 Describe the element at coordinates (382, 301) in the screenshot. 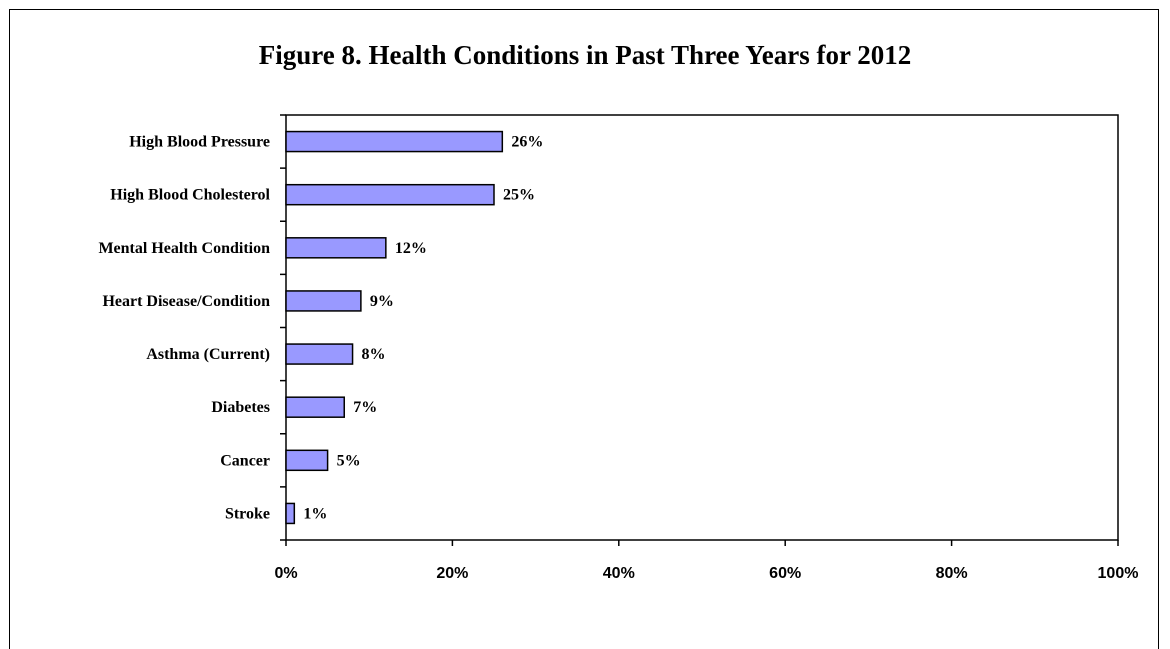

I see `data-label: 9%` at that location.